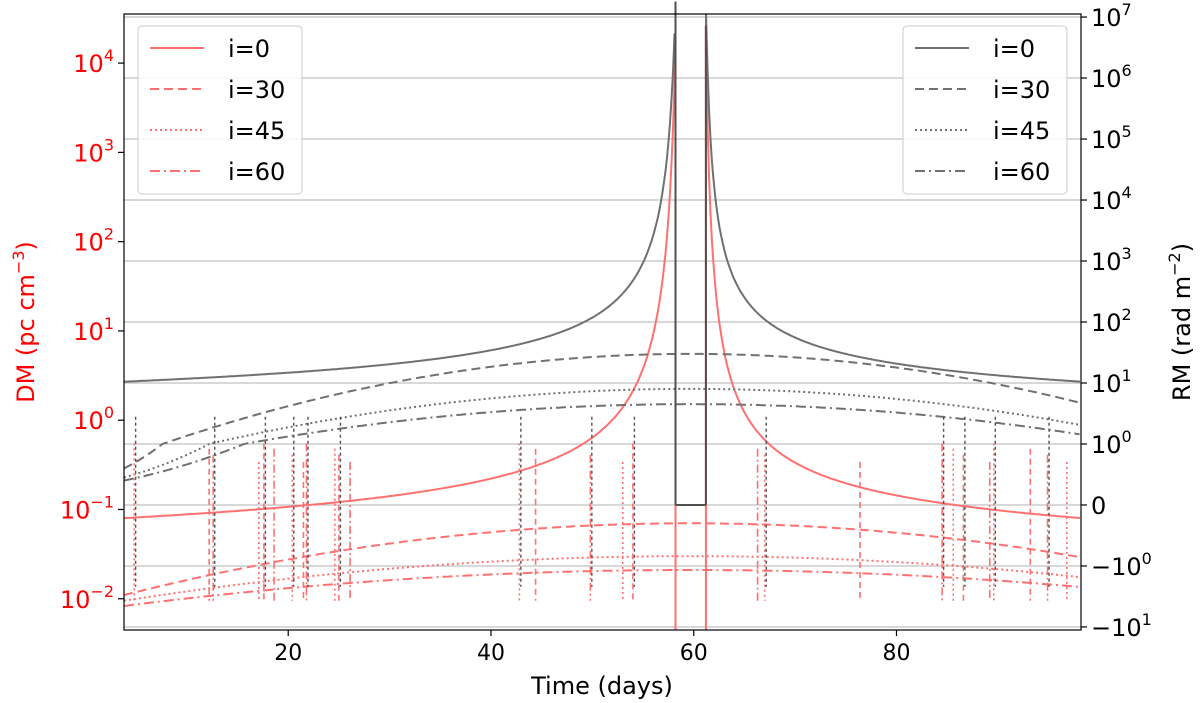 The height and width of the screenshot is (703, 1200). I want to click on x-tick-label-20: 20, so click(288, 653).